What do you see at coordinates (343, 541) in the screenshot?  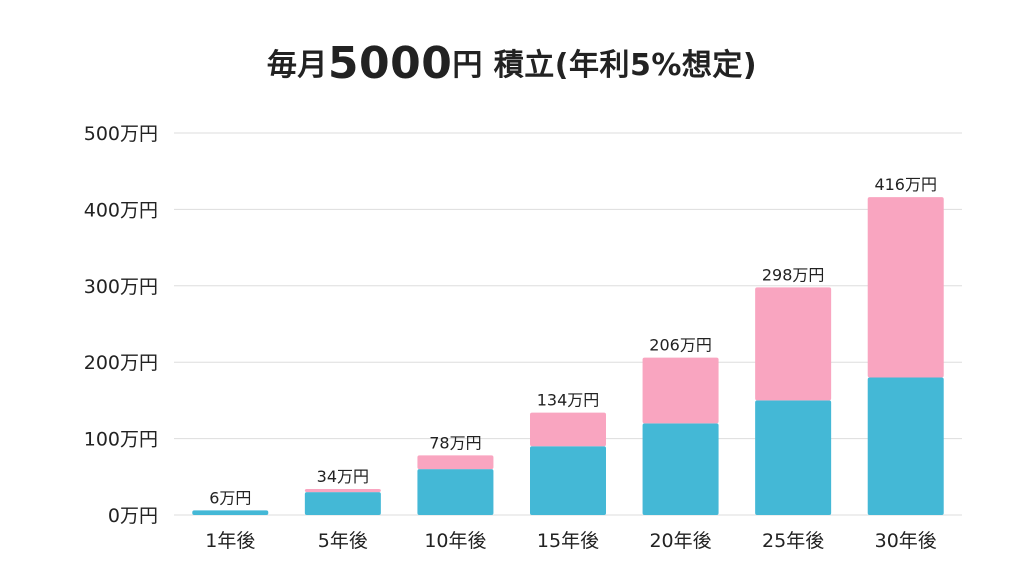 I see `x-tick-label: 5年後` at bounding box center [343, 541].